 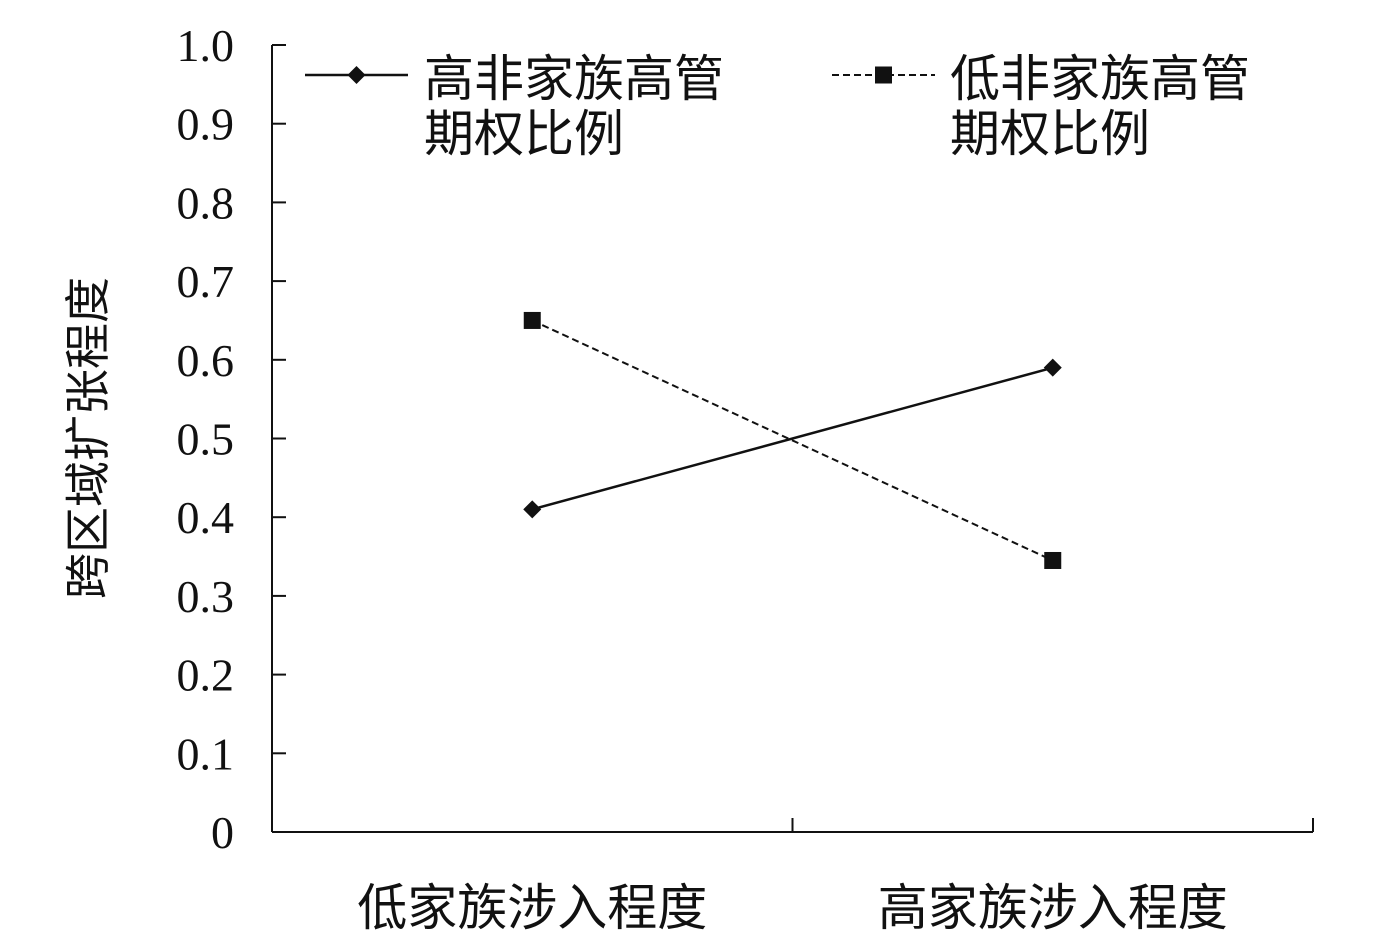 I want to click on x-category-label: 高家族涉入程度, so click(x=1053, y=908).